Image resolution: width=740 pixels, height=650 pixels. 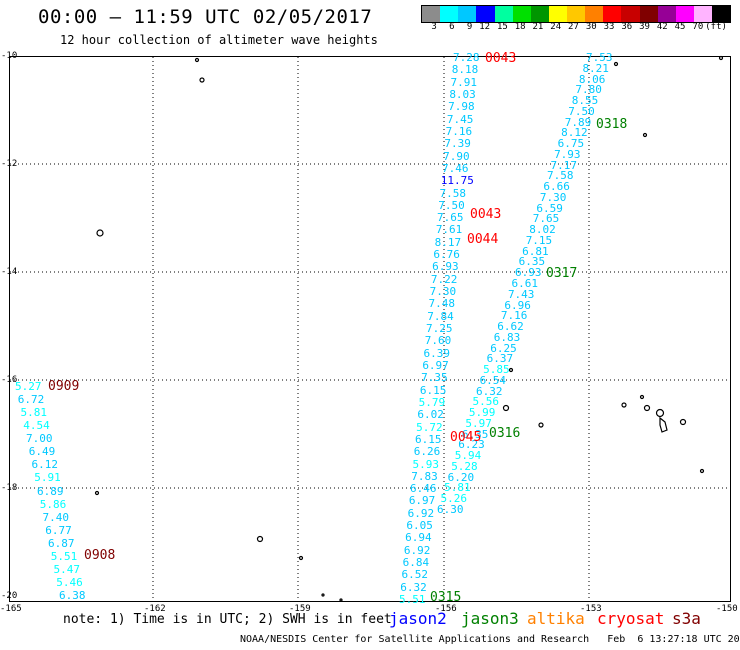 I want to click on swh-value-label: 6.23, so click(x=471, y=445).